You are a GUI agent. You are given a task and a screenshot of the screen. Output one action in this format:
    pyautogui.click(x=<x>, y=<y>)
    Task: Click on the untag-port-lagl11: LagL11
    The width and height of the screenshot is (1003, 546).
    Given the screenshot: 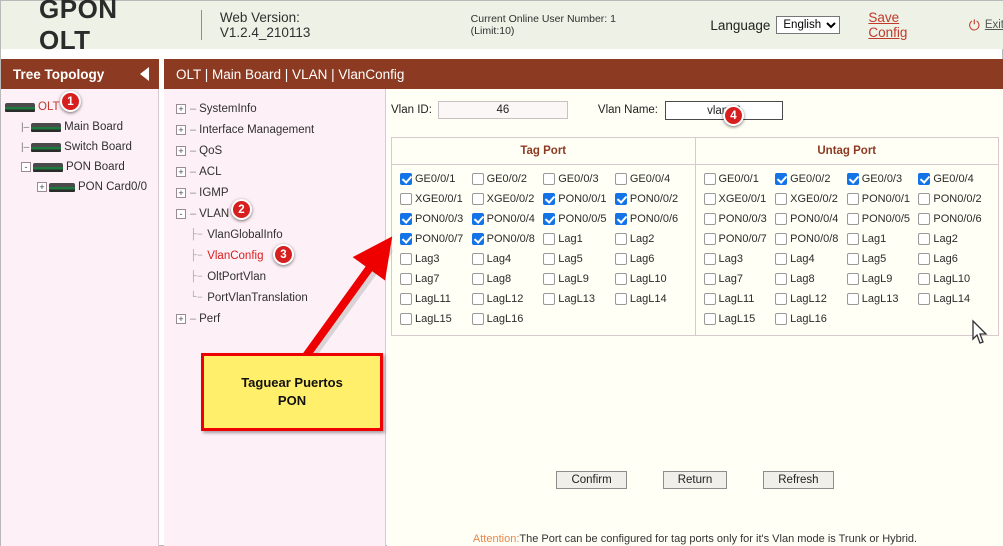 What is the action you would take?
    pyautogui.click(x=739, y=299)
    